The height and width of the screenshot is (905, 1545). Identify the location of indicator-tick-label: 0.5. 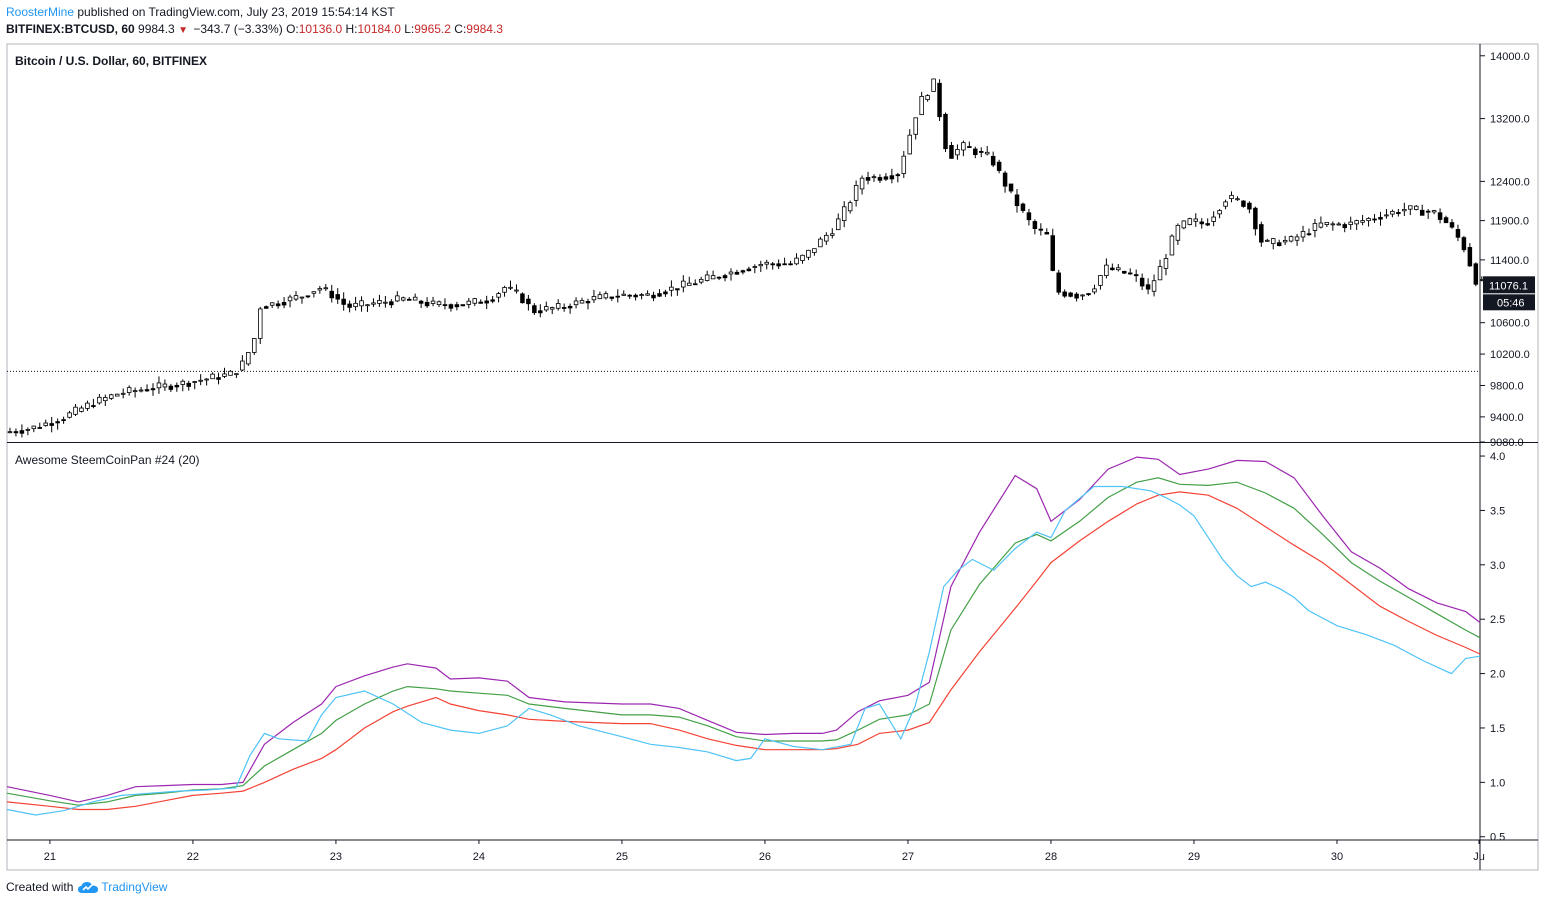
(1497, 838).